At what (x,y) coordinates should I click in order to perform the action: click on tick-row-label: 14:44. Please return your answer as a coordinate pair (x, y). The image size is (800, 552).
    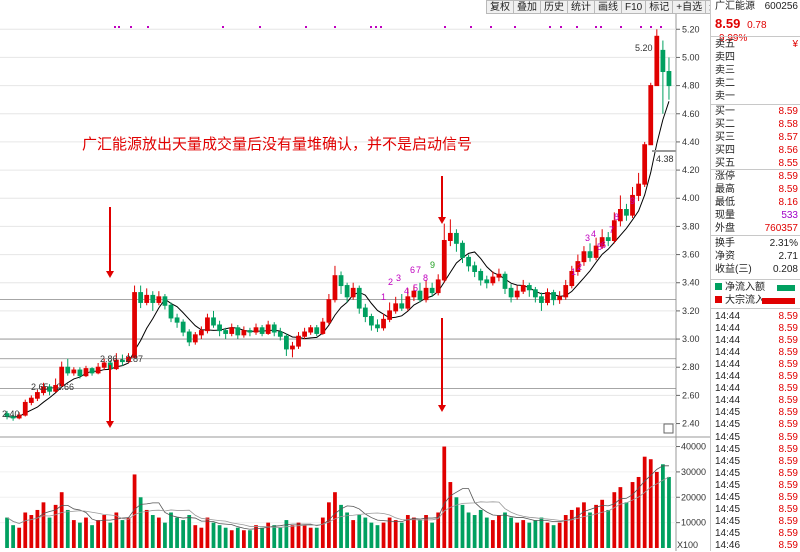
    Looking at the image, I should click on (728, 365).